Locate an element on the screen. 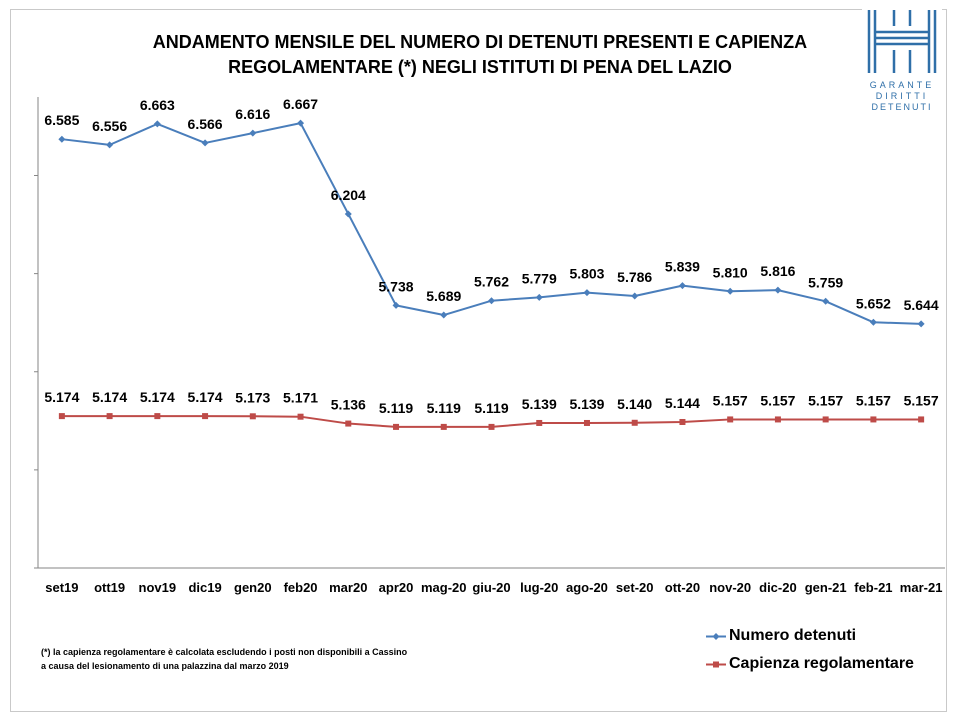  data-label-1: 6.204 is located at coordinates (348, 195).